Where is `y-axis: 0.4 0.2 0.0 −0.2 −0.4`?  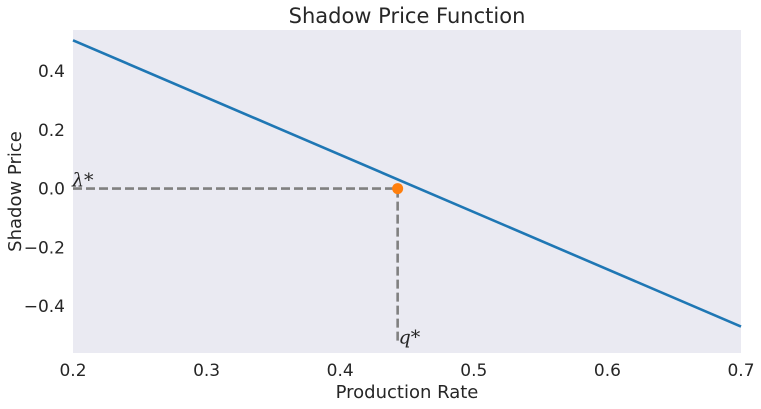 y-axis: 0.4 0.2 0.0 −0.2 −0.4 is located at coordinates (44, 189).